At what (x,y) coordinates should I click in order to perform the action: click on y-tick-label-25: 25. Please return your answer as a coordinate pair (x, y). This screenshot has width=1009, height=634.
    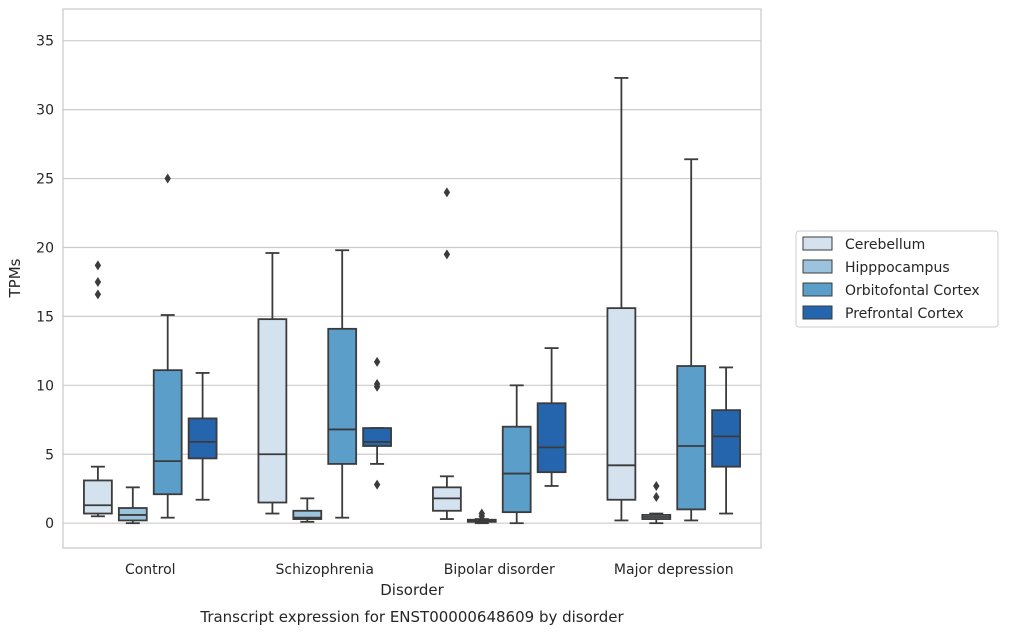
    Looking at the image, I should click on (45, 180).